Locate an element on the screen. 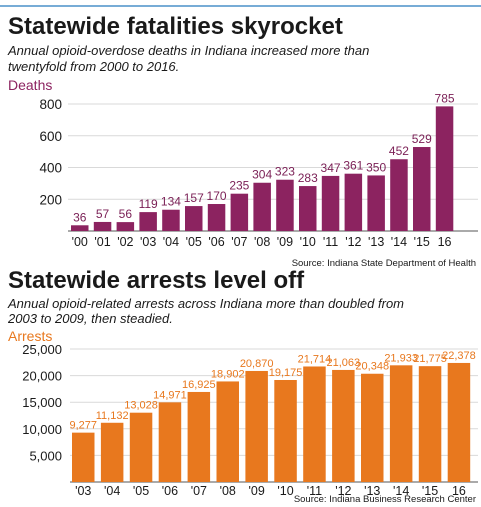 This screenshot has width=481, height=507. arrests-x-tick-label: '11 is located at coordinates (314, 491).